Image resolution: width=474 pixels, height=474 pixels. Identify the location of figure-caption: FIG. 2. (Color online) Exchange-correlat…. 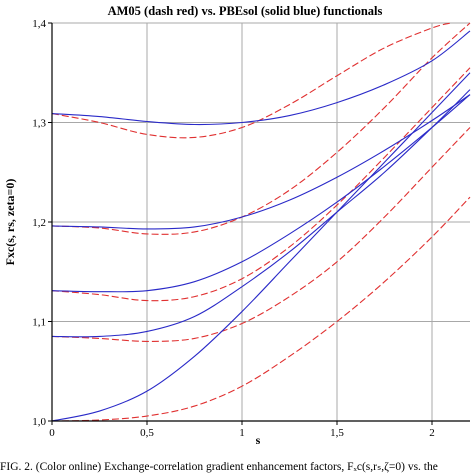
(219, 467).